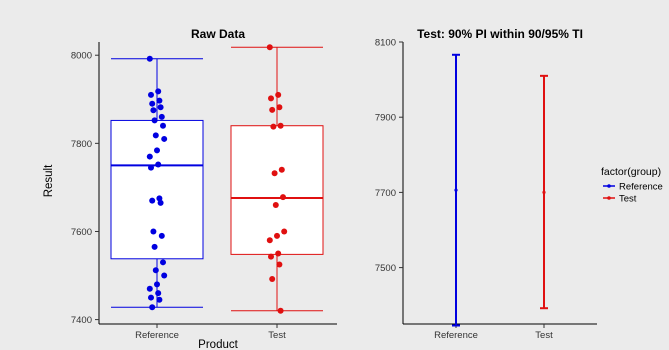 The height and width of the screenshot is (350, 669). I want to click on interval-title: Test: 90% PI within 90/95% TI, so click(500, 34).